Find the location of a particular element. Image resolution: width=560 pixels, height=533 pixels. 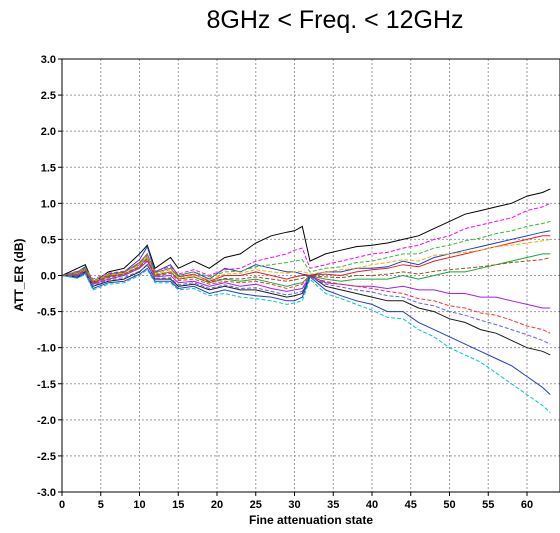

y-tick-label: 2.5 is located at coordinates (48, 96).